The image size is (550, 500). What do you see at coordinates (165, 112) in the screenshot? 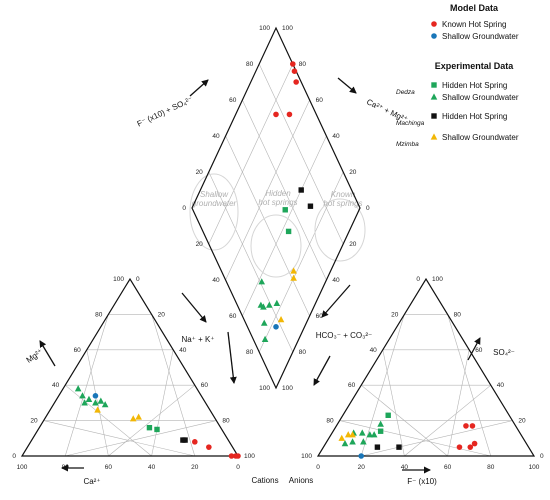
I see `diamond-left-axis-label: F⁻ (x10) + SO₄²⁻` at bounding box center [165, 112].